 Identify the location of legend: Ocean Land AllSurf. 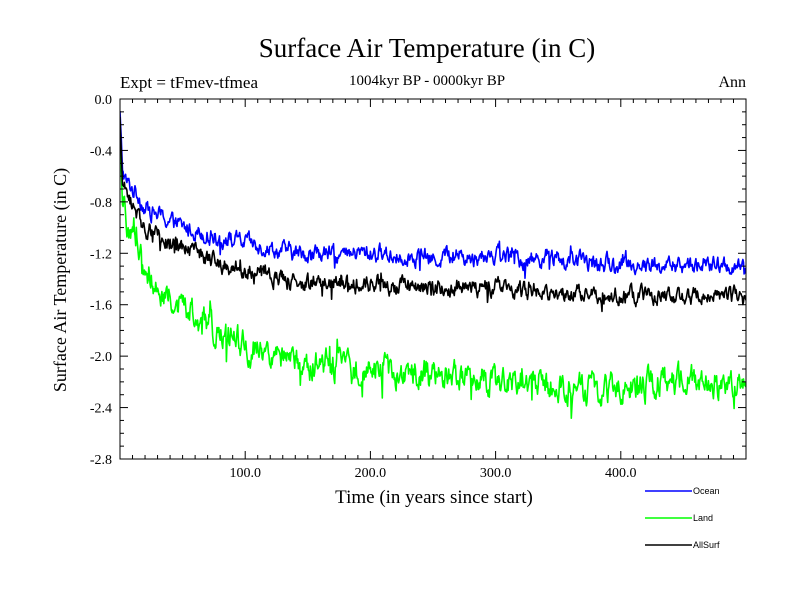
(682, 518).